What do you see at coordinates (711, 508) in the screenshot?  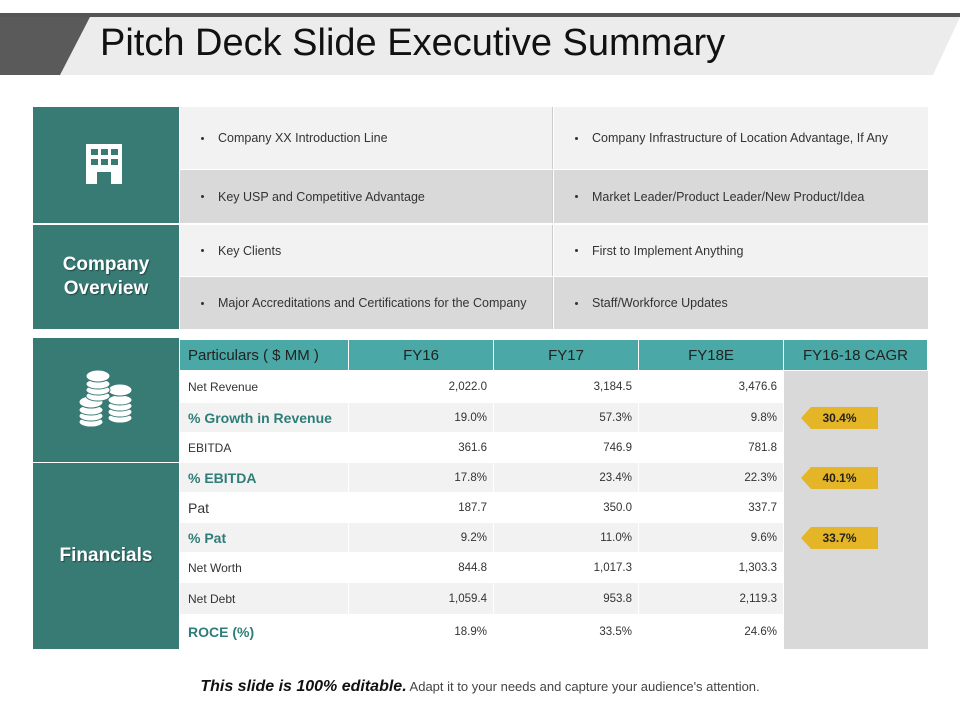 I see `table-cell: 337.7` at bounding box center [711, 508].